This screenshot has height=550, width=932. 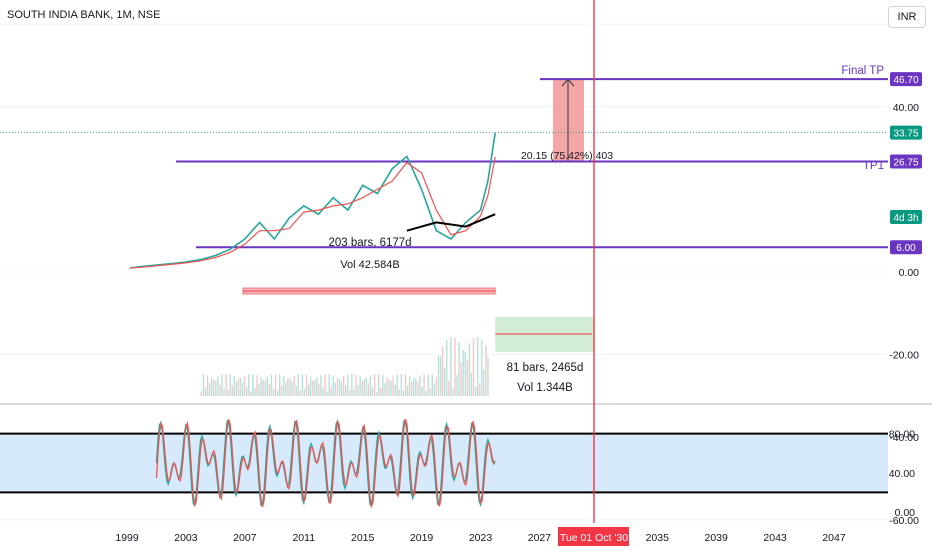 I want to click on price-label: 6.00, so click(x=906, y=248).